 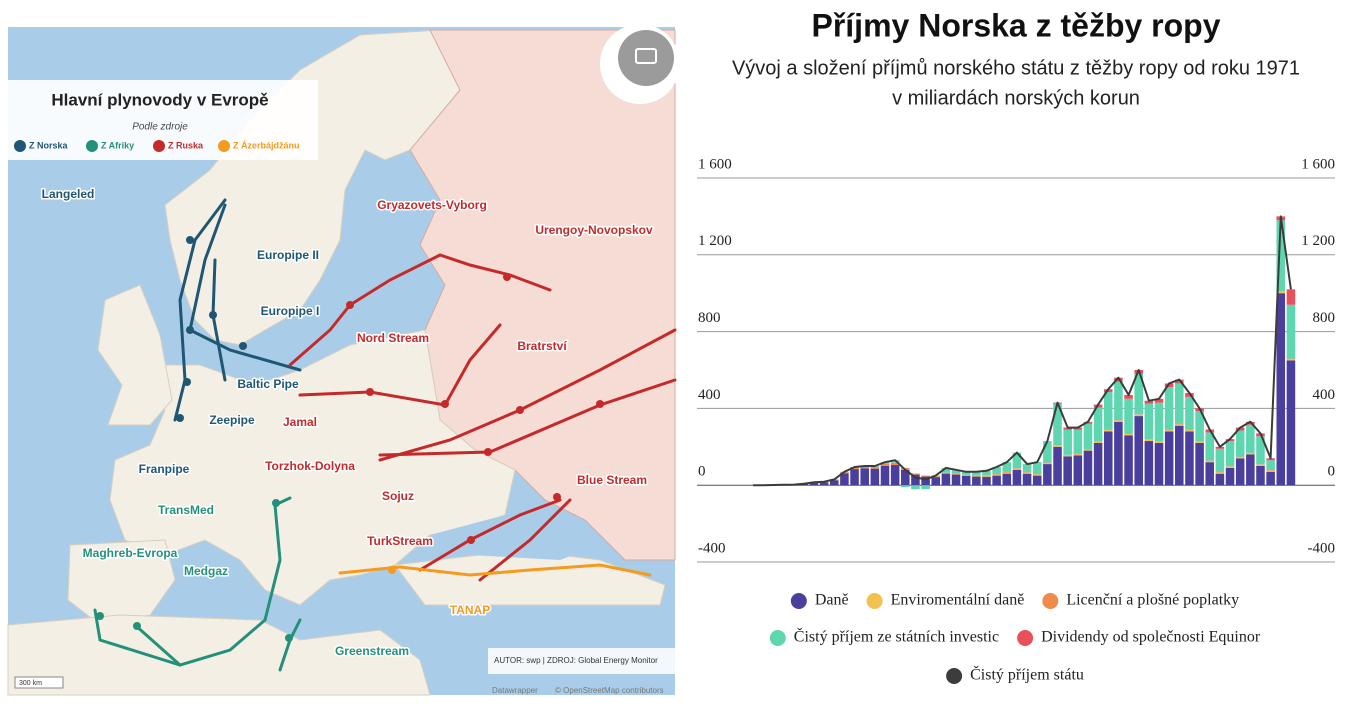 What do you see at coordinates (515, 690) in the screenshot?
I see `attribution: Datawrapper` at bounding box center [515, 690].